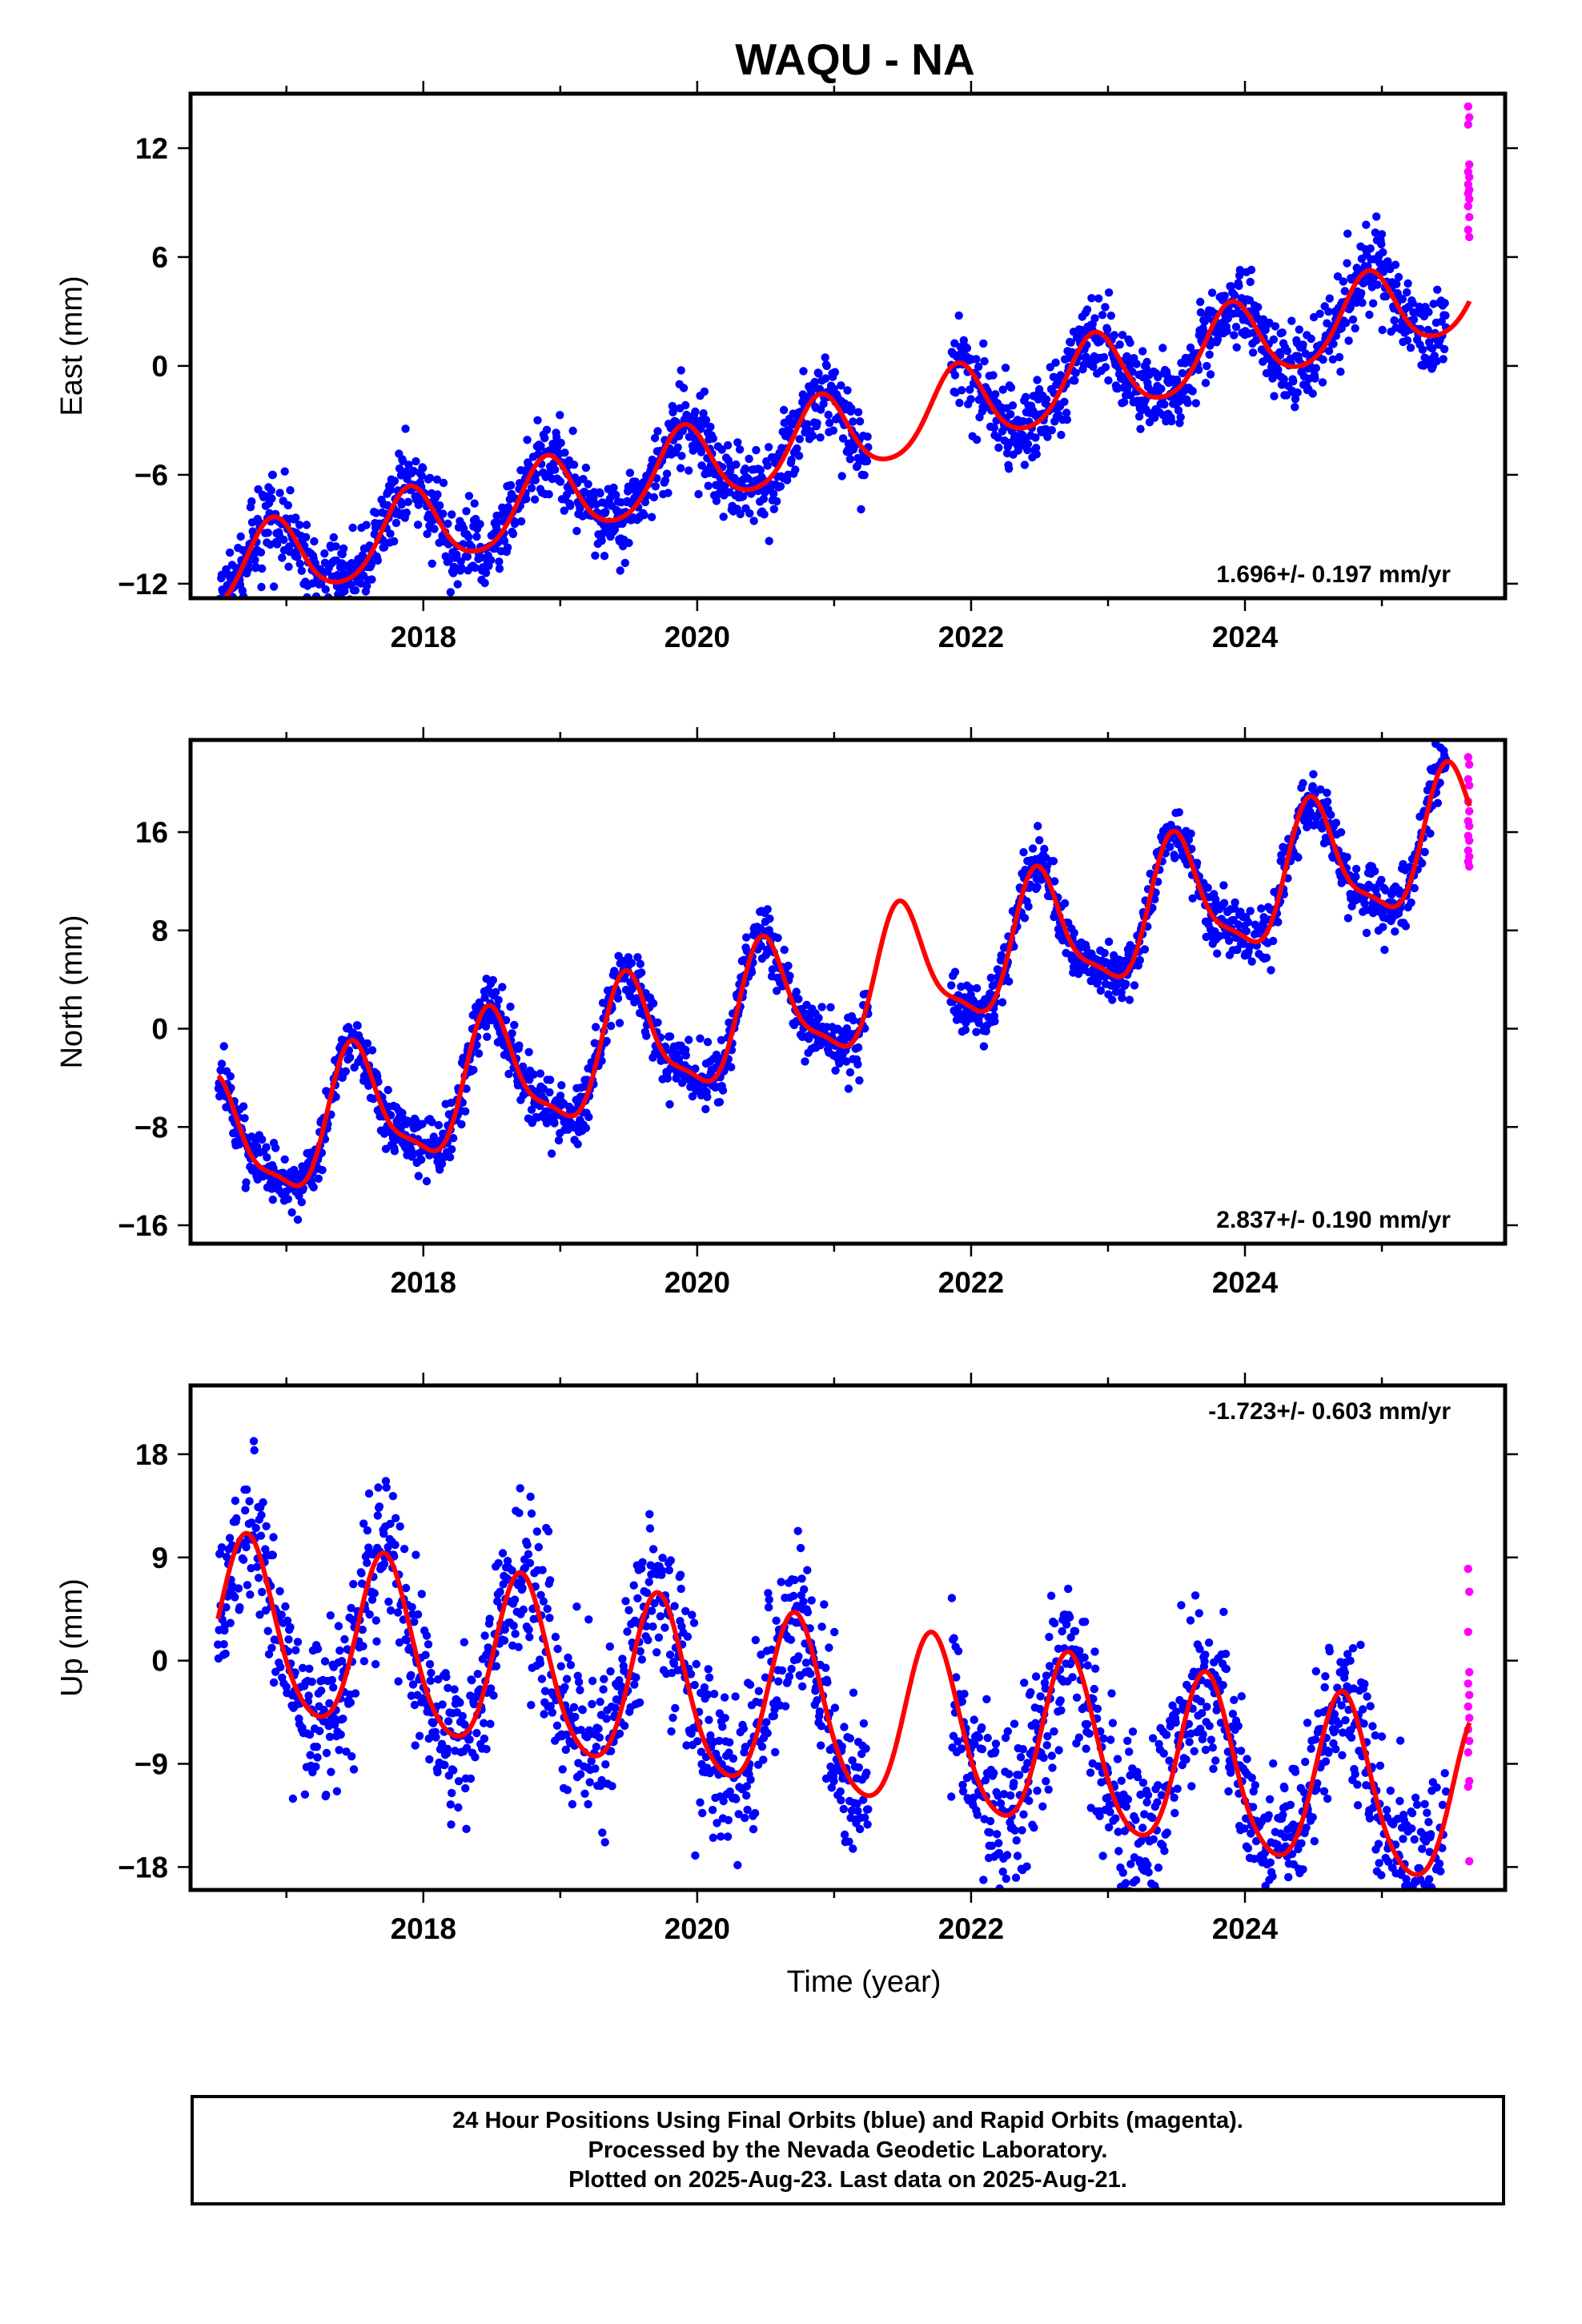 The image size is (1582, 2324). Describe the element at coordinates (1246, 637) in the screenshot. I see `x-tick-label: 2024` at that location.